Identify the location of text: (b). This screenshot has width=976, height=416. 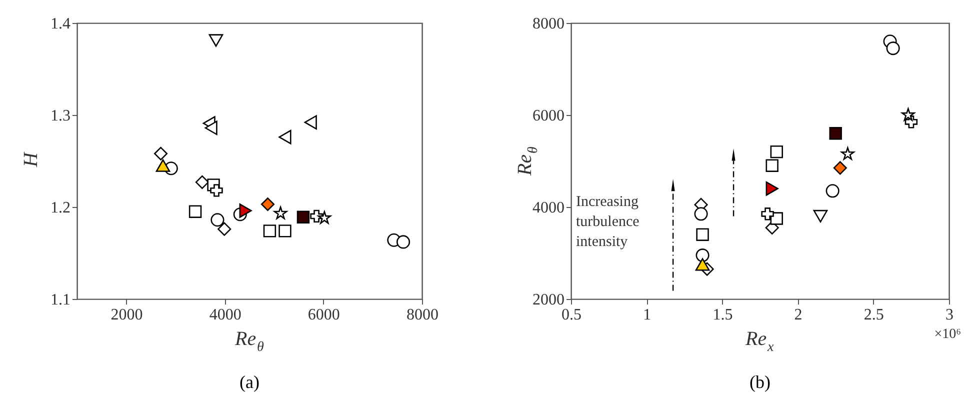
(760, 382).